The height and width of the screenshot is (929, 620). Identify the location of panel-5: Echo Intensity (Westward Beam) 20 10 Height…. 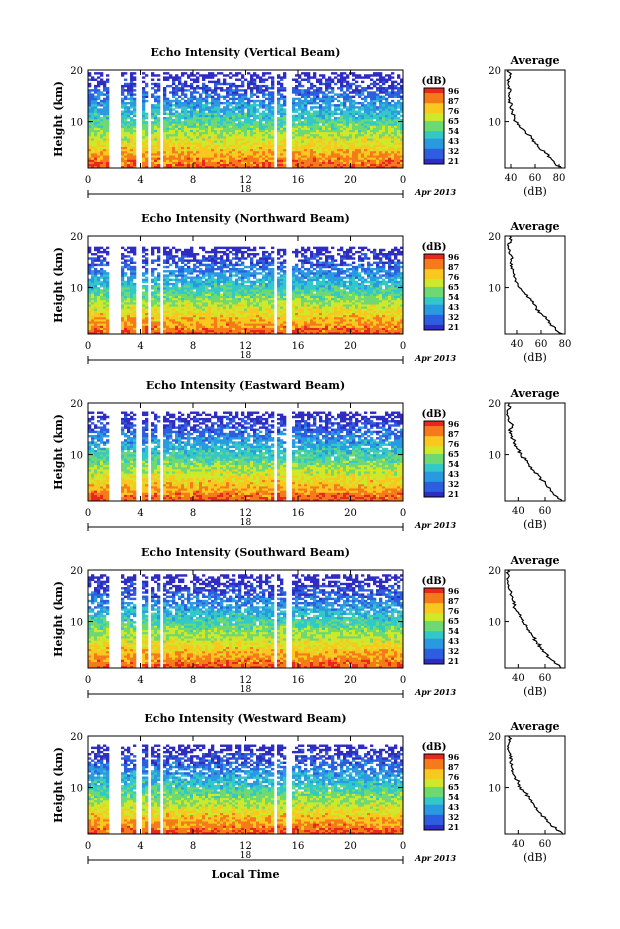
(309, 788).